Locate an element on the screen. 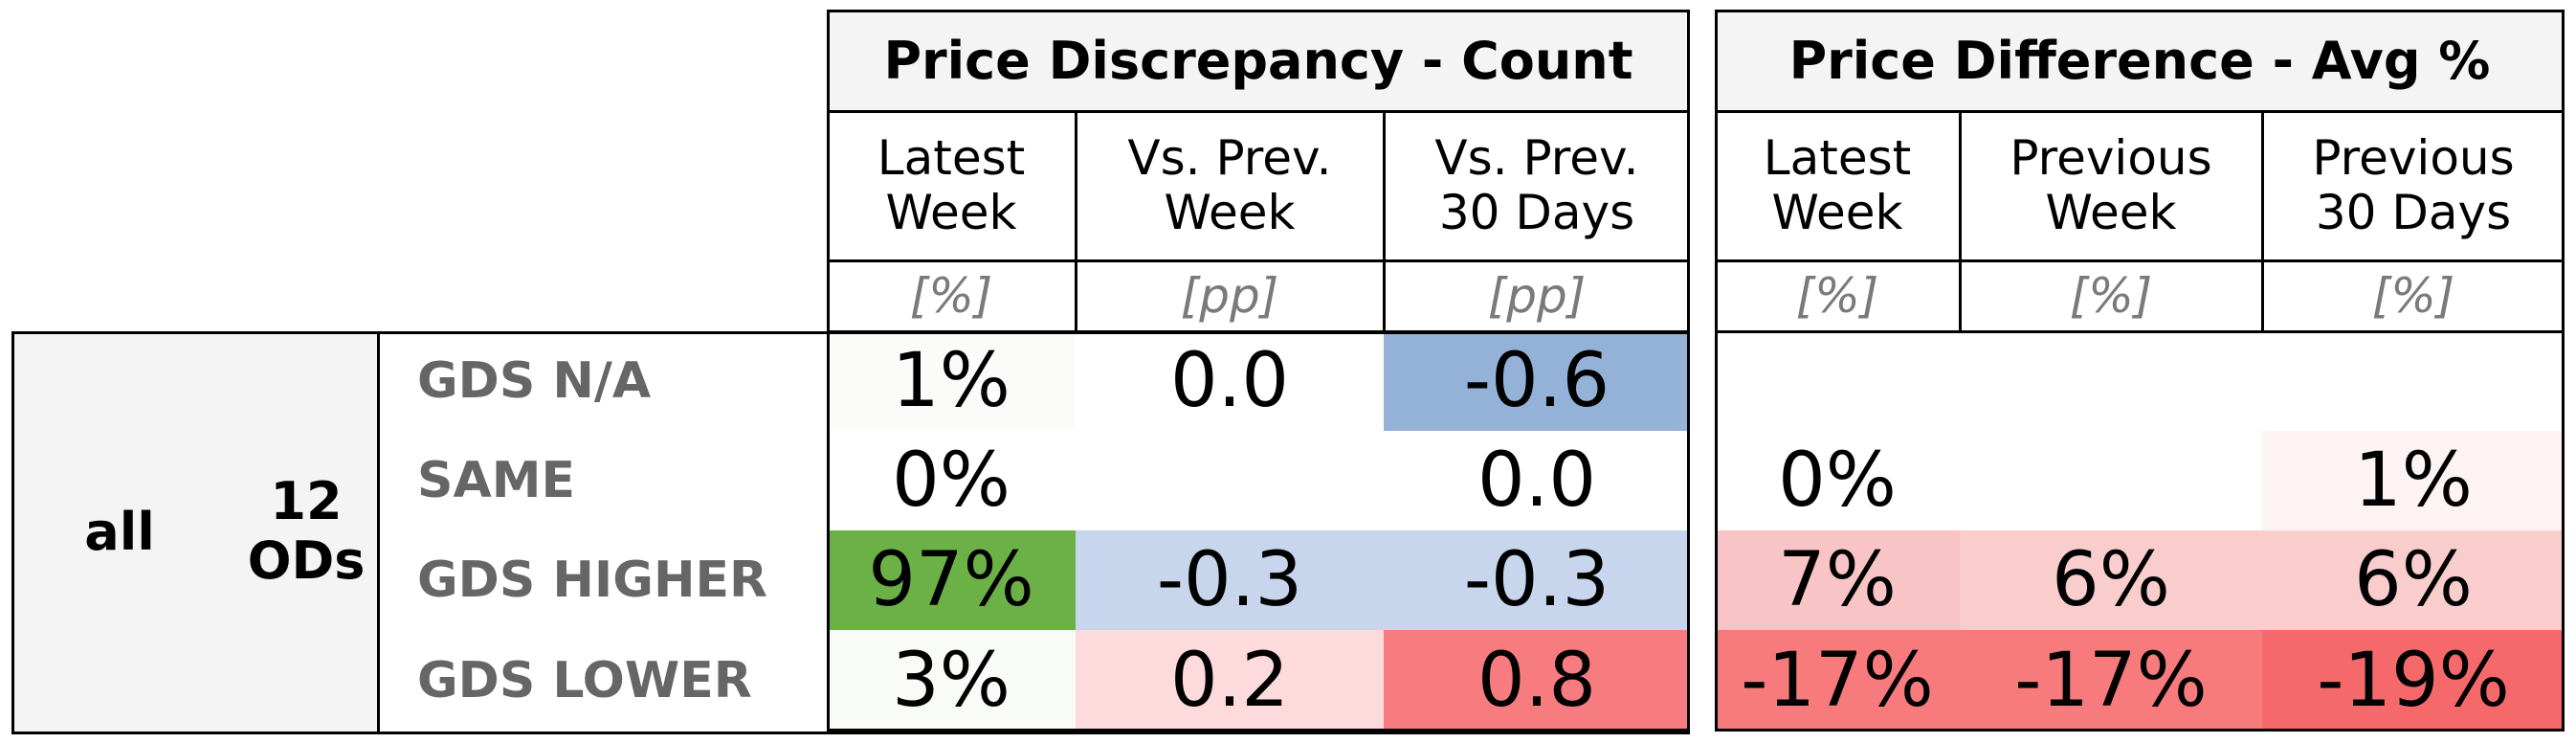 The image size is (2576, 743). row-label: GDS HIGHER is located at coordinates (592, 580).